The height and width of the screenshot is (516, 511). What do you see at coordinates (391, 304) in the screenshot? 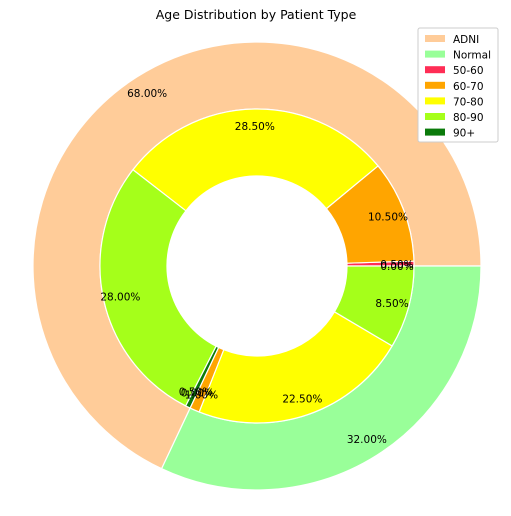
I see `inner-label-normal-80-90: 8.50%` at bounding box center [391, 304].